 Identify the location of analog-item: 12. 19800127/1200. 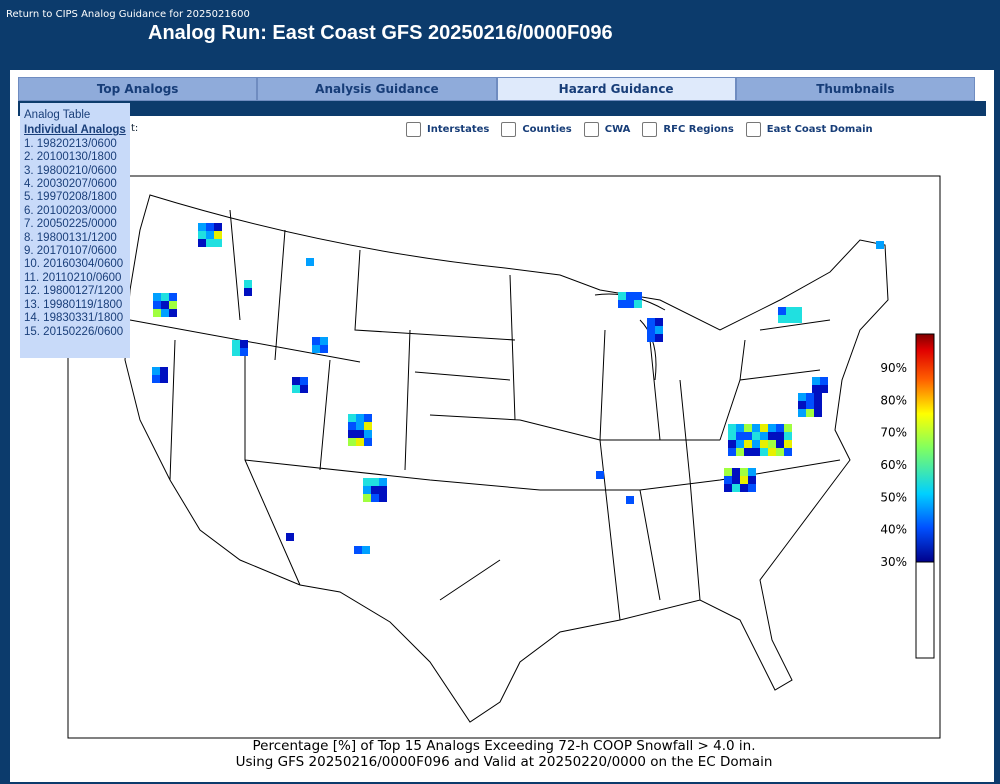
(74, 291).